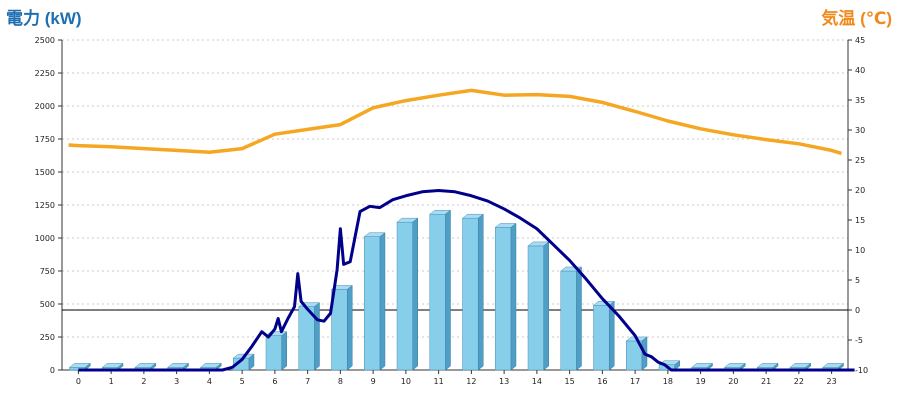 The width and height of the screenshot is (900, 400). Describe the element at coordinates (242, 381) in the screenshot. I see `x-tick-label-5: 5` at that location.